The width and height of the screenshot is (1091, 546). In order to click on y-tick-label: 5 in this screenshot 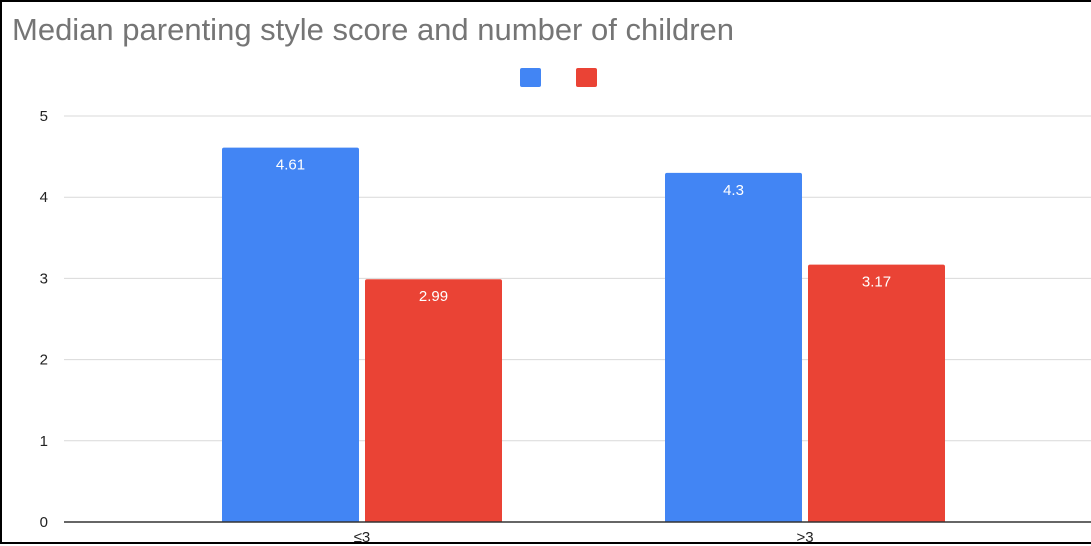, I will do `click(44, 116)`.